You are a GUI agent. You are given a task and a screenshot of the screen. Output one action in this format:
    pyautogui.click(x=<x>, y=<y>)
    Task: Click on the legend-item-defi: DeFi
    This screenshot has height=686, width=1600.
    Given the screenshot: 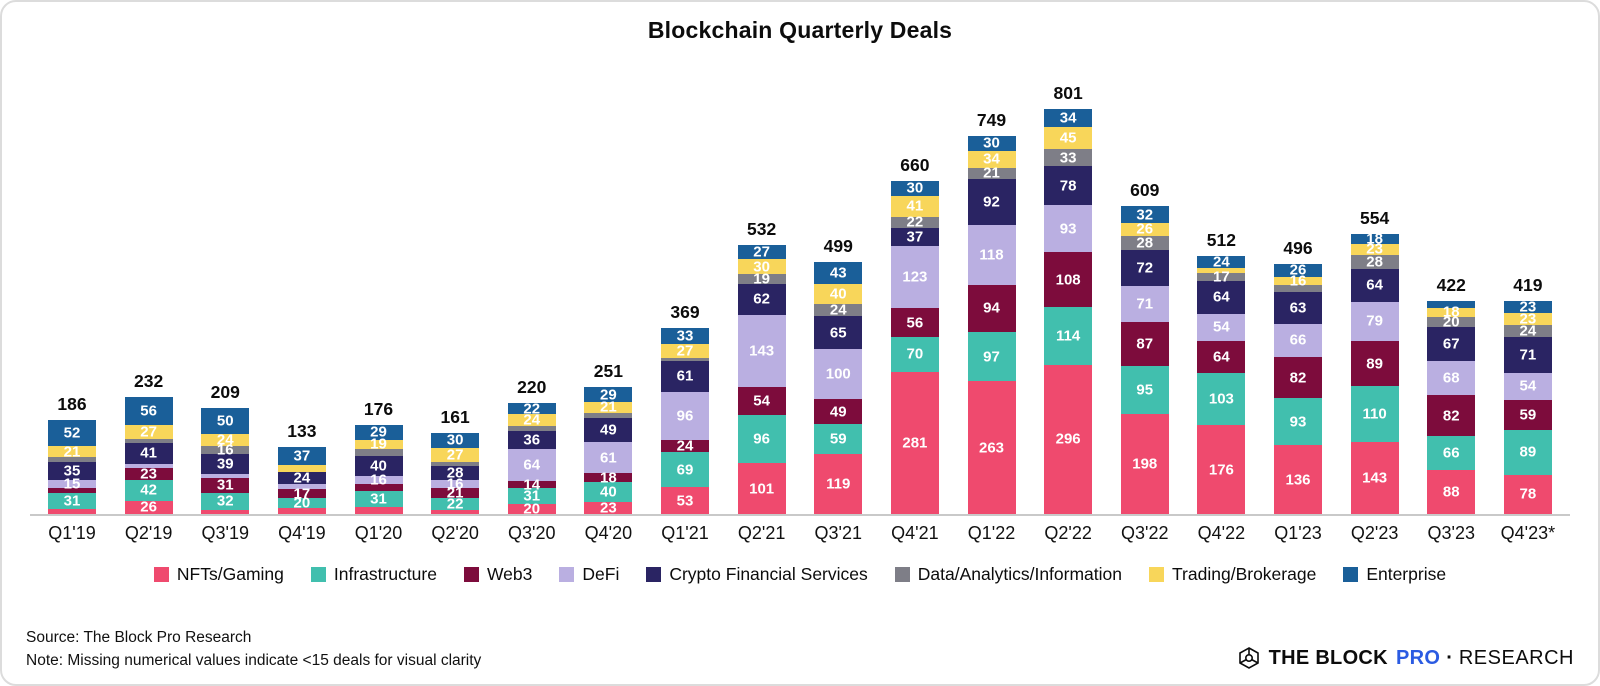 What is the action you would take?
    pyautogui.click(x=589, y=574)
    